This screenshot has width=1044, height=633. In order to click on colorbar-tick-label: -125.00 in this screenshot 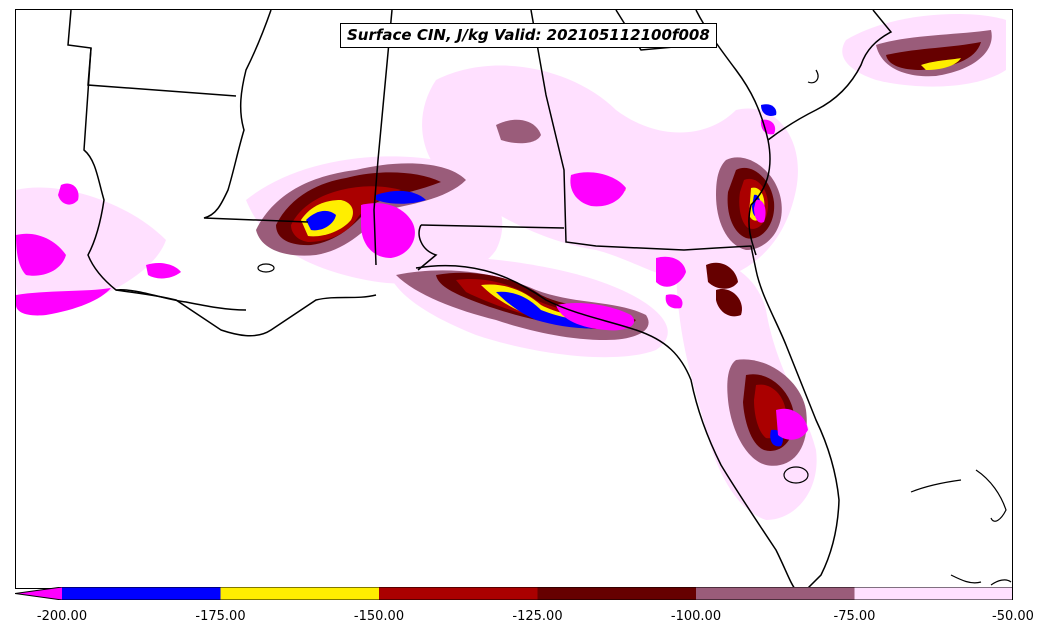, I will do `click(537, 616)`.